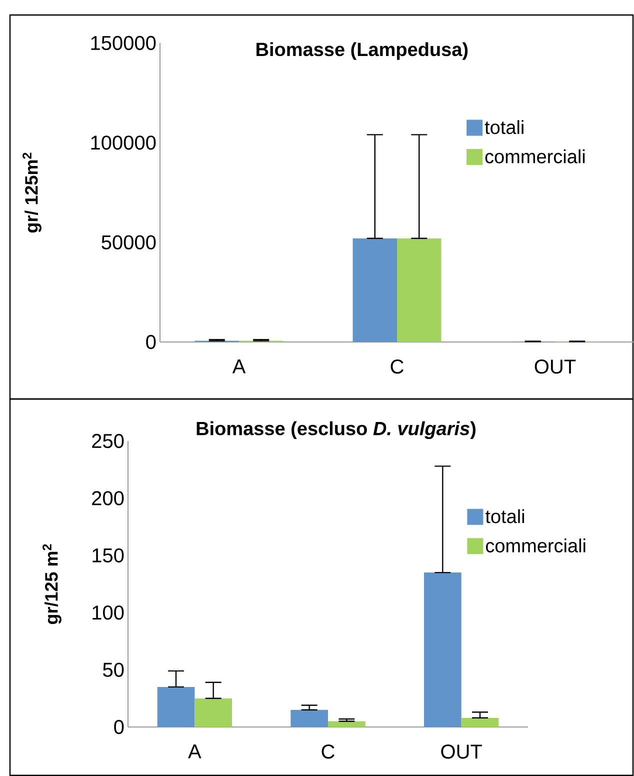  I want to click on y-tick-label: 150, so click(108, 555).